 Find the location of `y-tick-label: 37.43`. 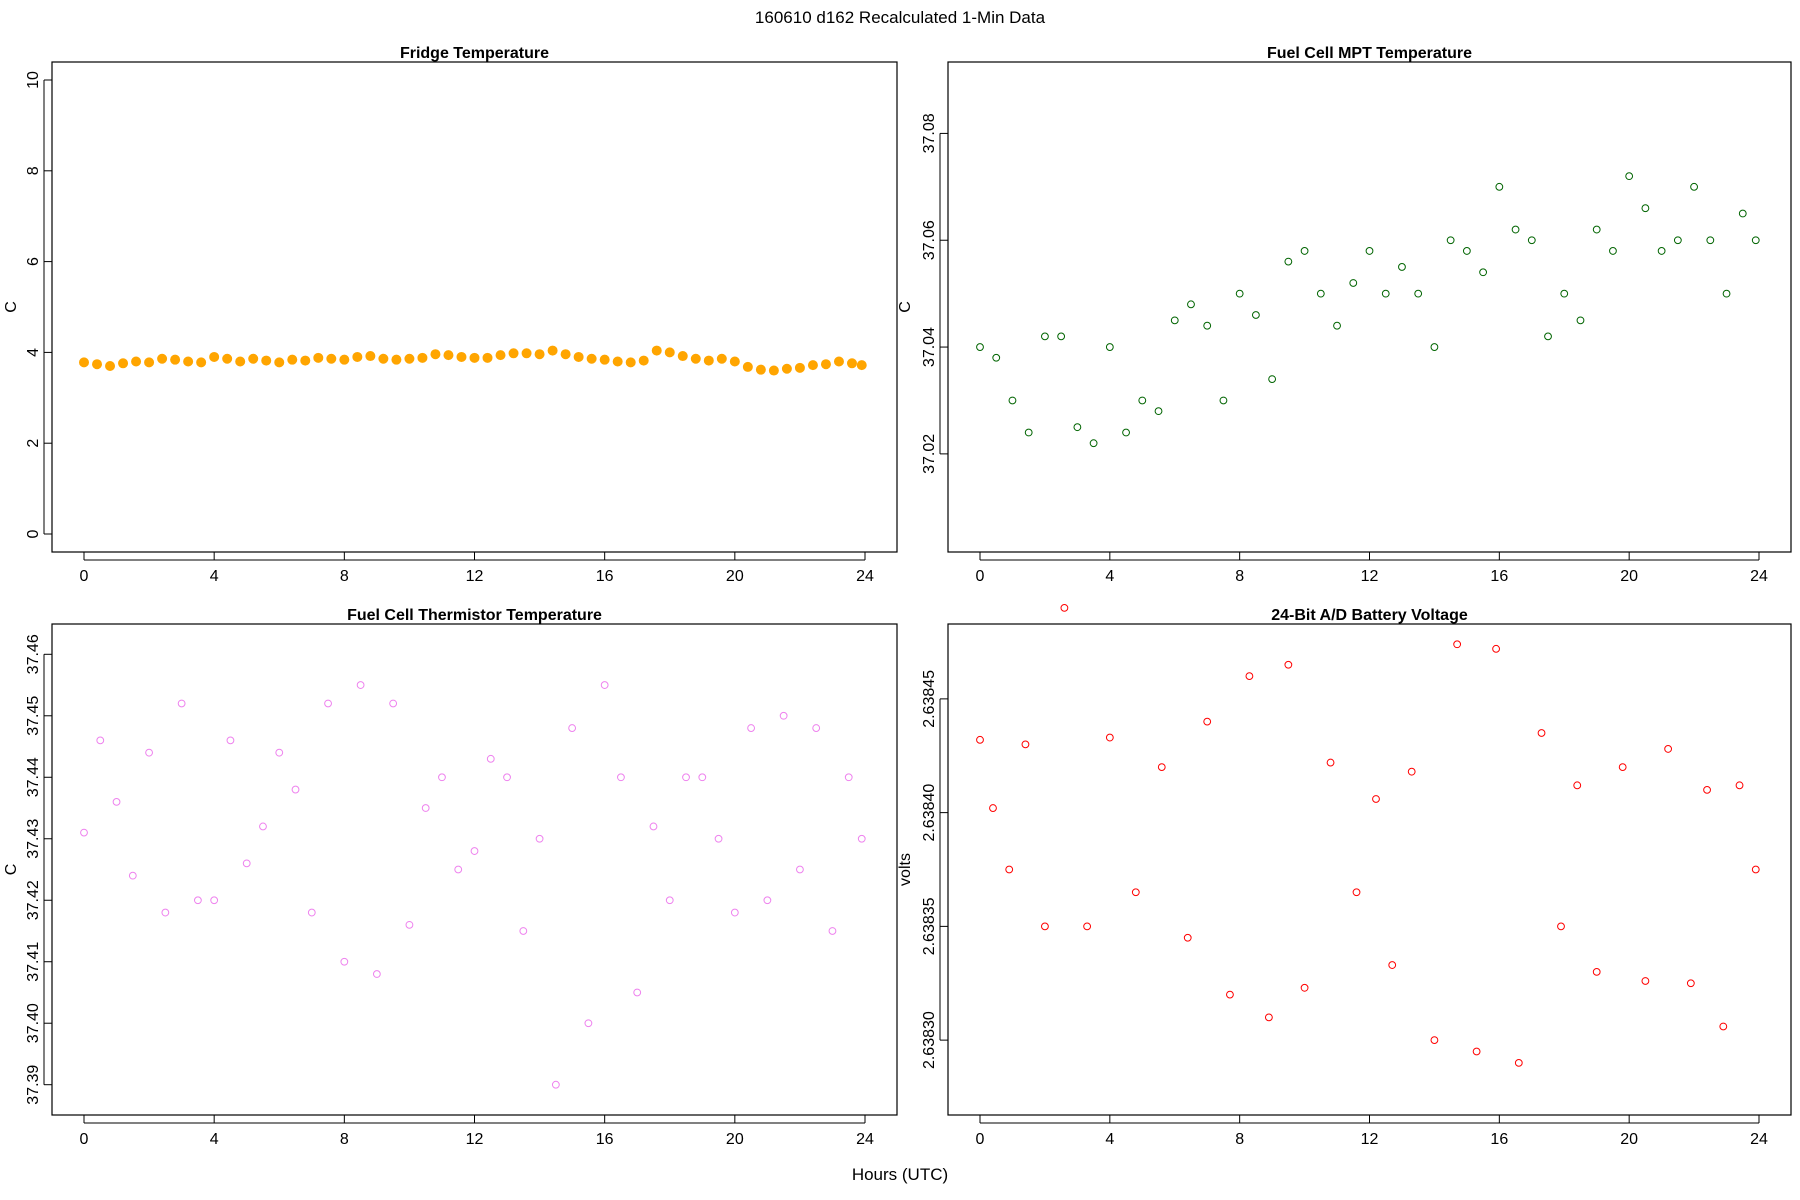

y-tick-label: 37.43 is located at coordinates (33, 839).